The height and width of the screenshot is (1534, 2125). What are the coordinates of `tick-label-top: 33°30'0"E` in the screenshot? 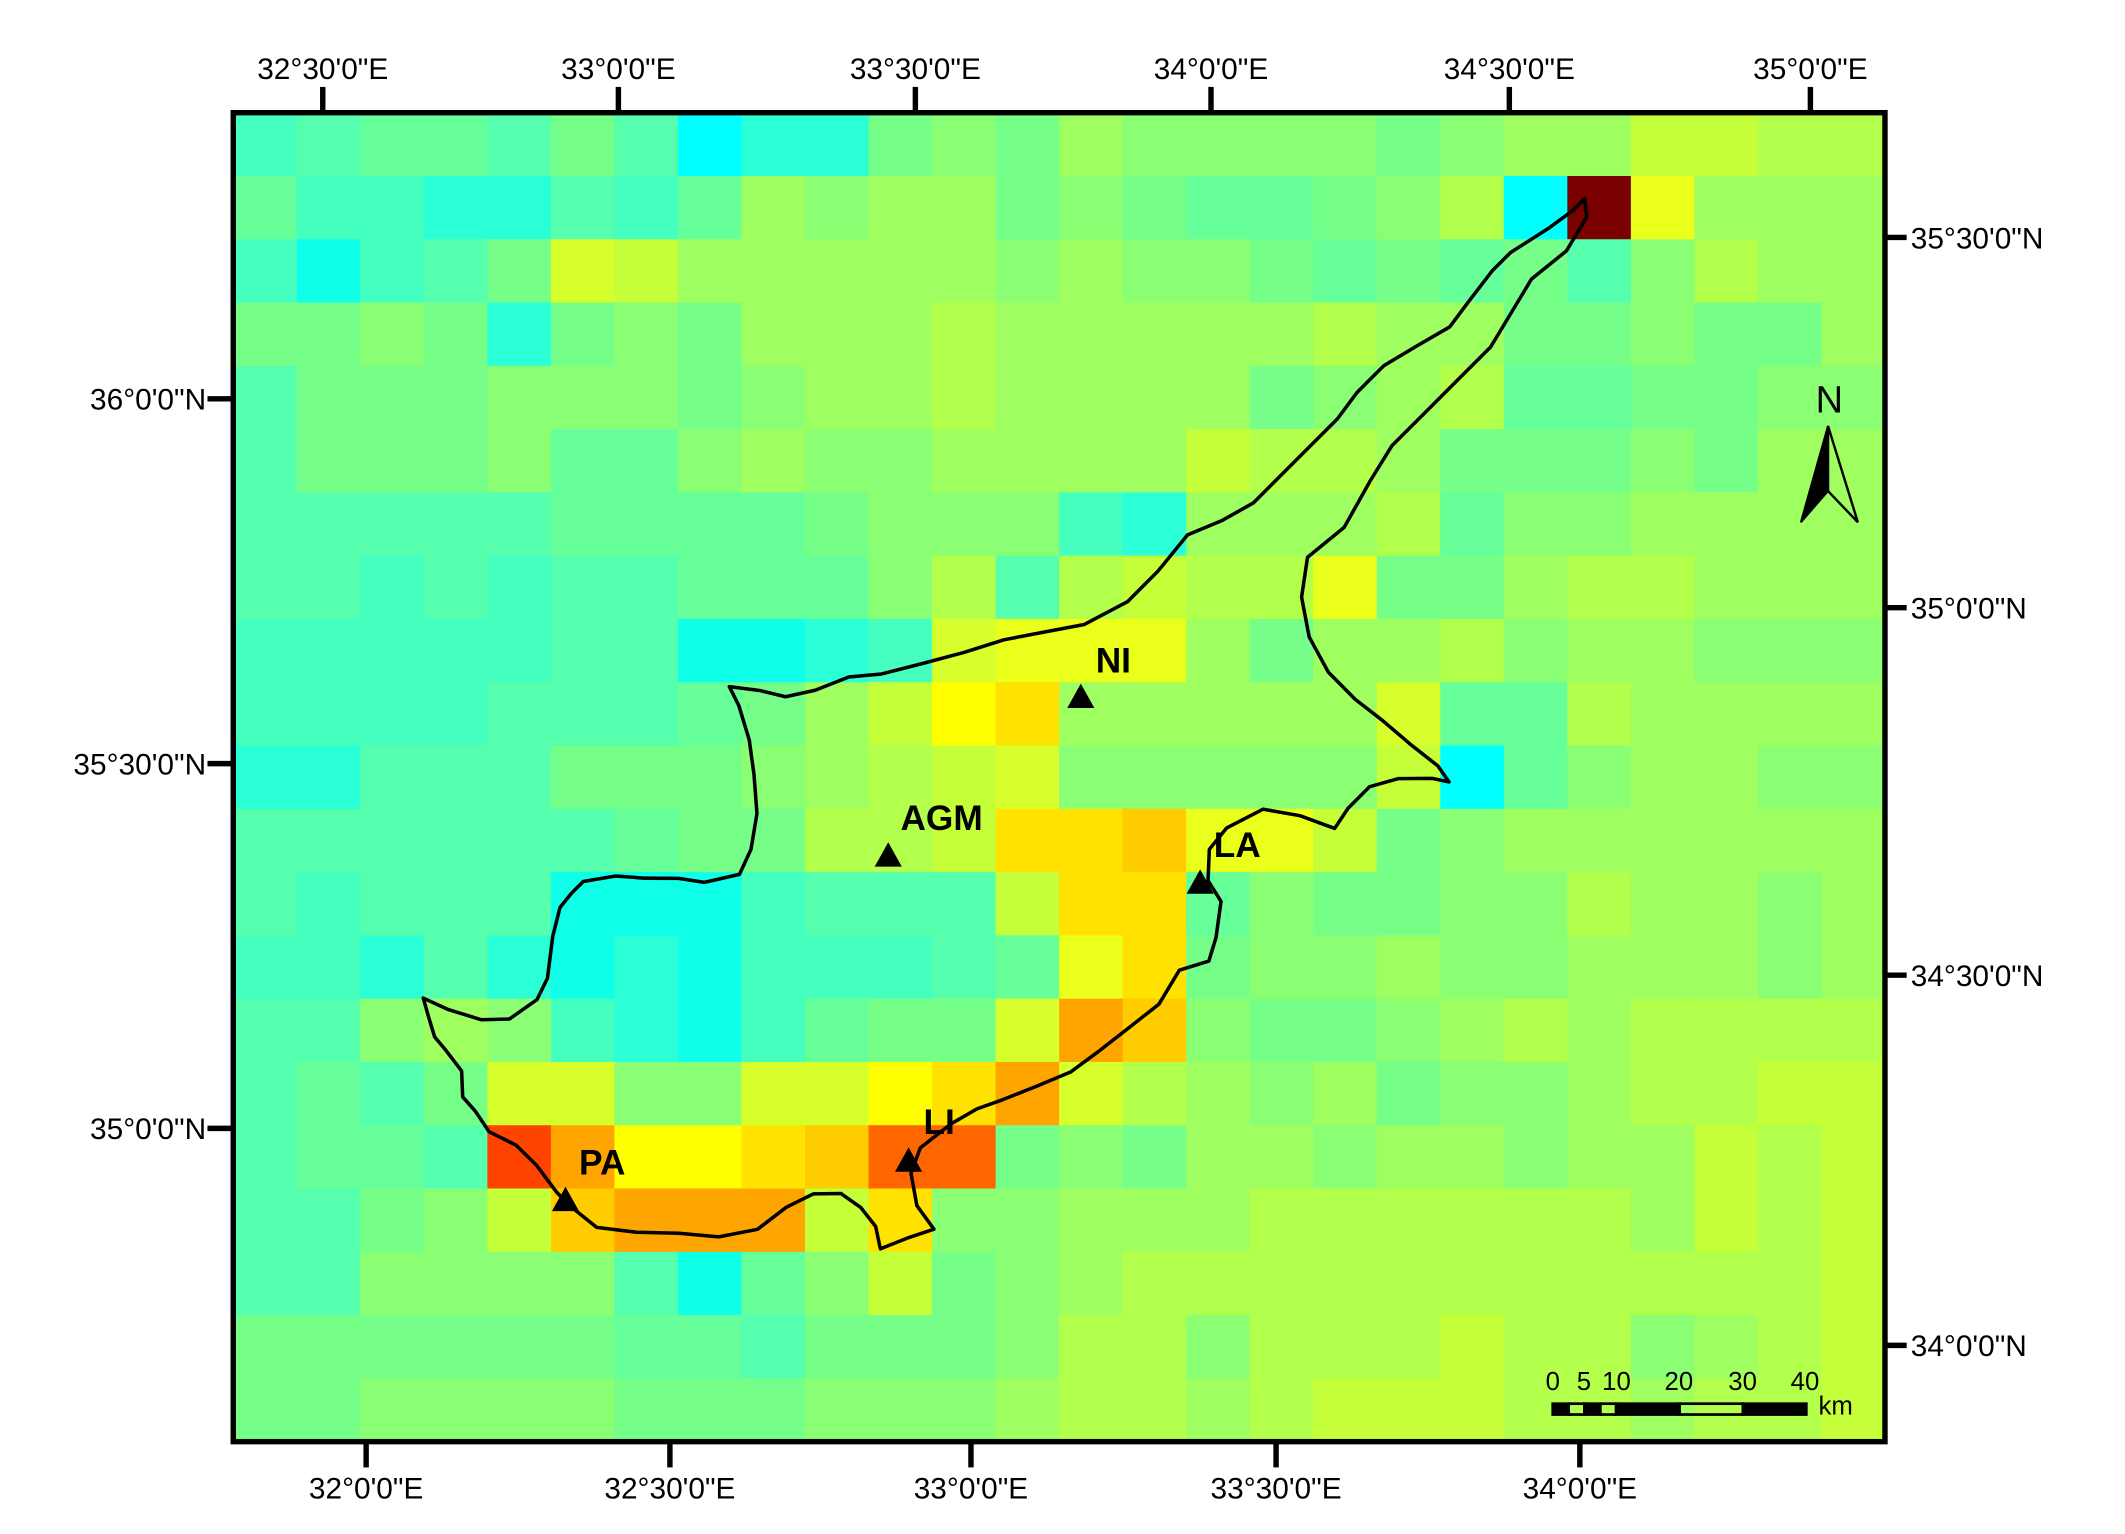 It's located at (915, 69).